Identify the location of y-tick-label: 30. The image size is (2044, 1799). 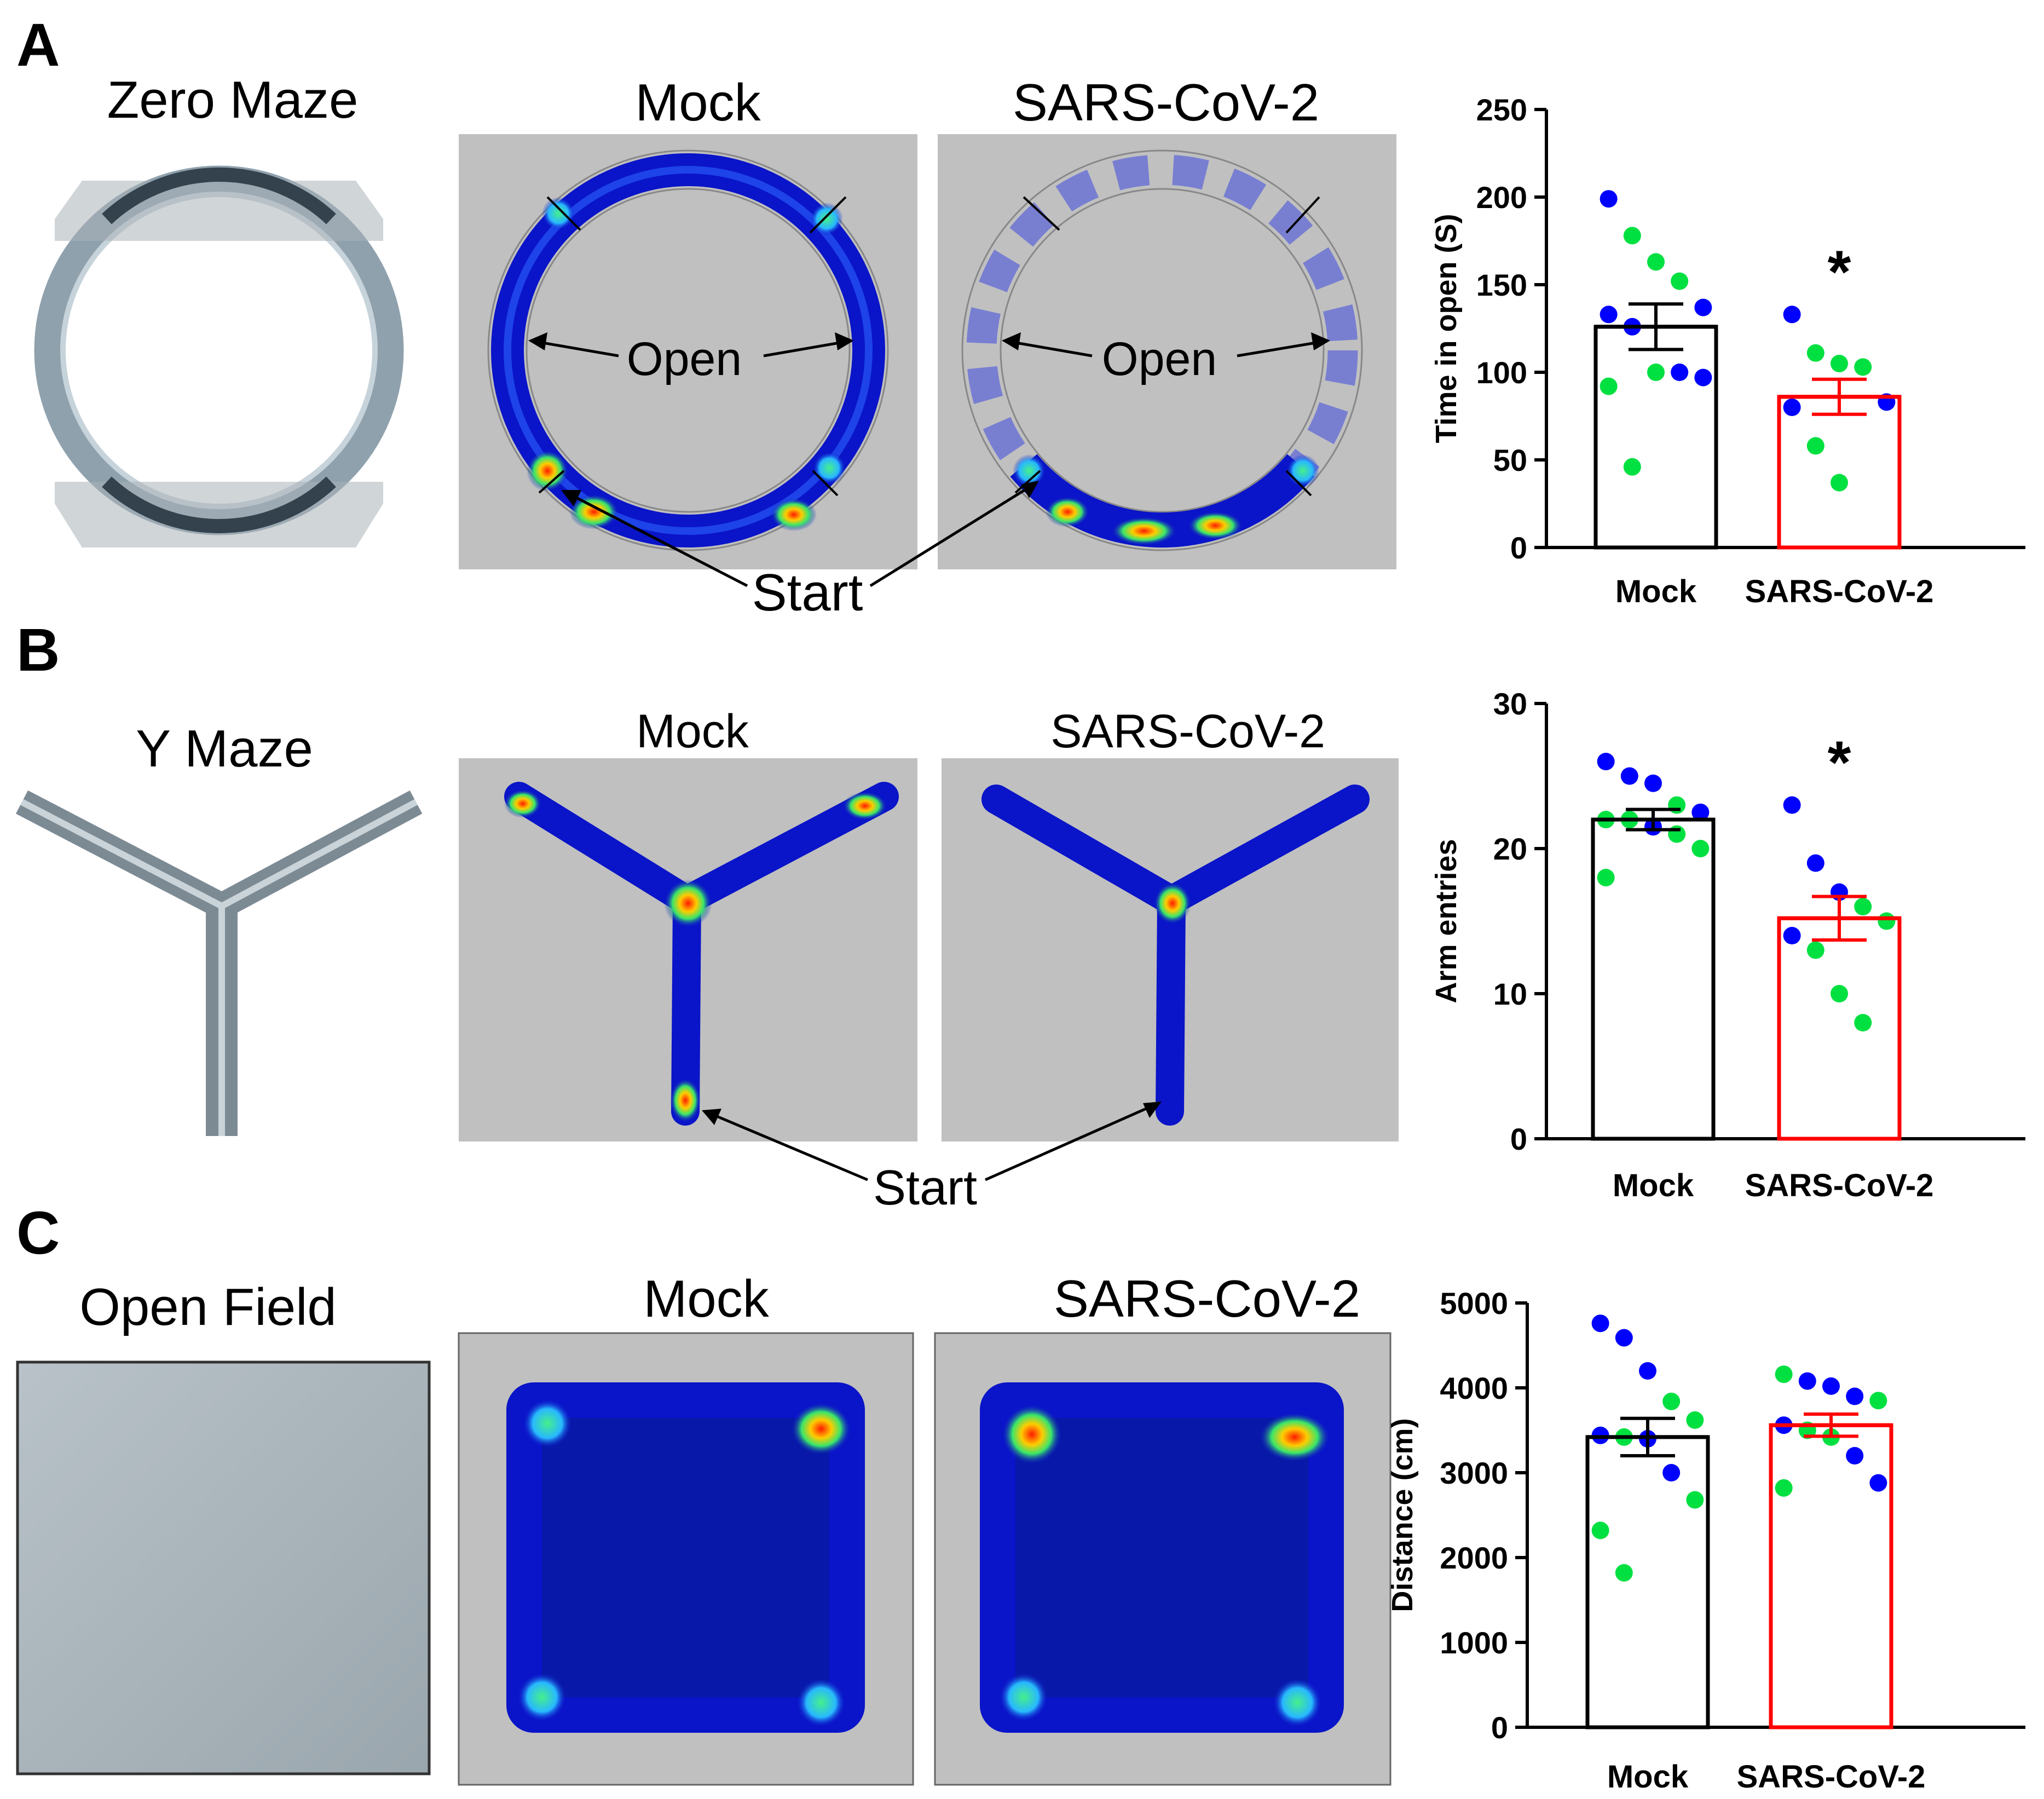
(1510, 704).